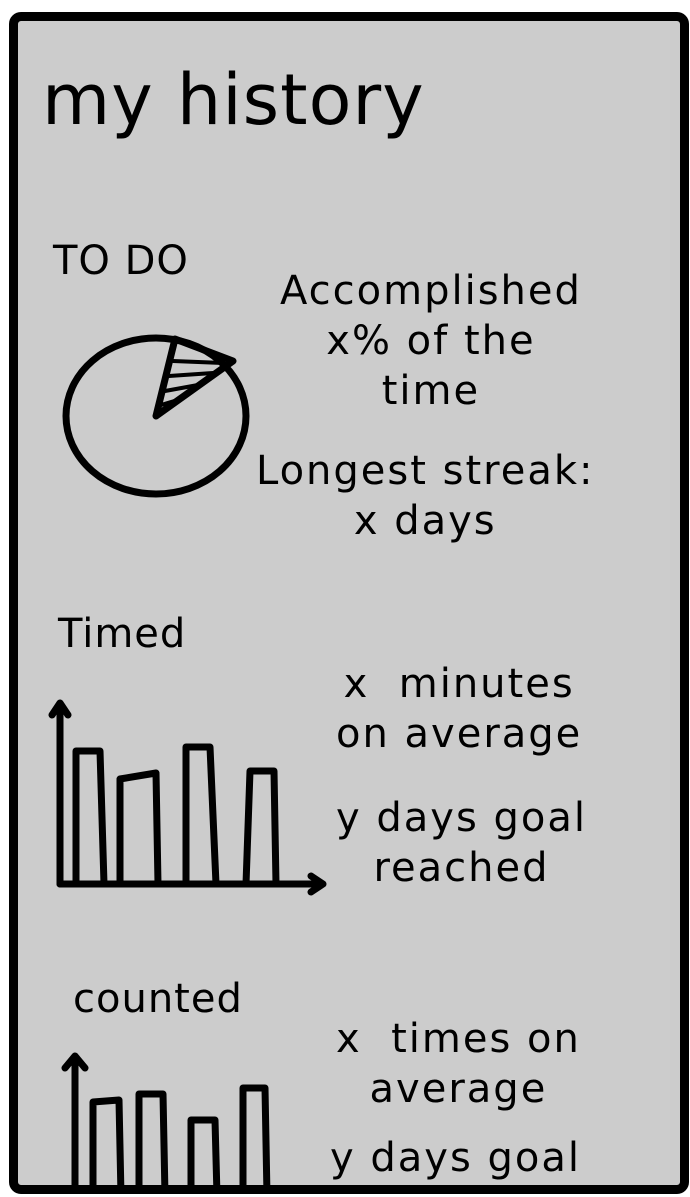 This screenshot has width=690, height=1197. What do you see at coordinates (456, 1158) in the screenshot?
I see `counted-goal-stat: y days goal` at bounding box center [456, 1158].